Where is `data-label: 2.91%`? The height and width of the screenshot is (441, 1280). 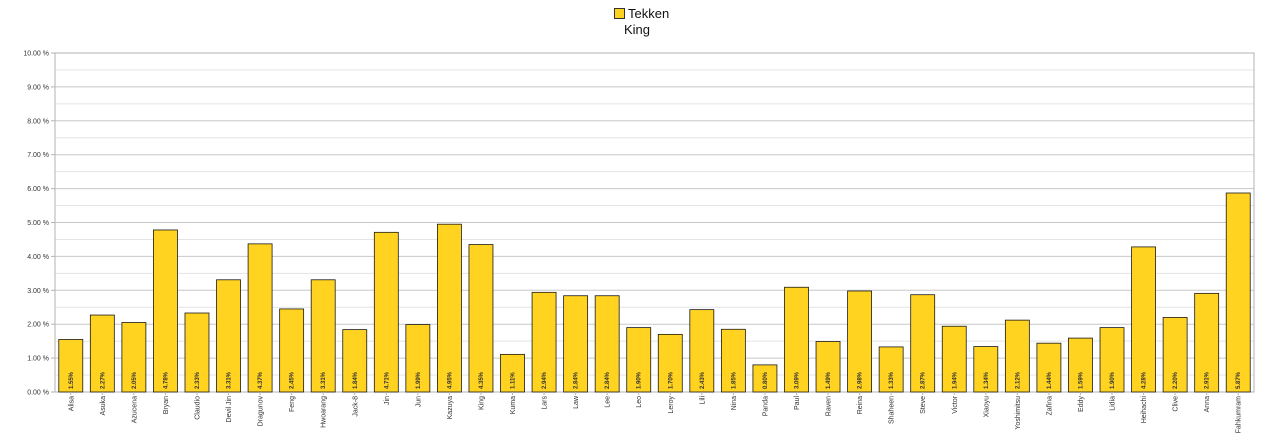
data-label: 2.91% is located at coordinates (1208, 380).